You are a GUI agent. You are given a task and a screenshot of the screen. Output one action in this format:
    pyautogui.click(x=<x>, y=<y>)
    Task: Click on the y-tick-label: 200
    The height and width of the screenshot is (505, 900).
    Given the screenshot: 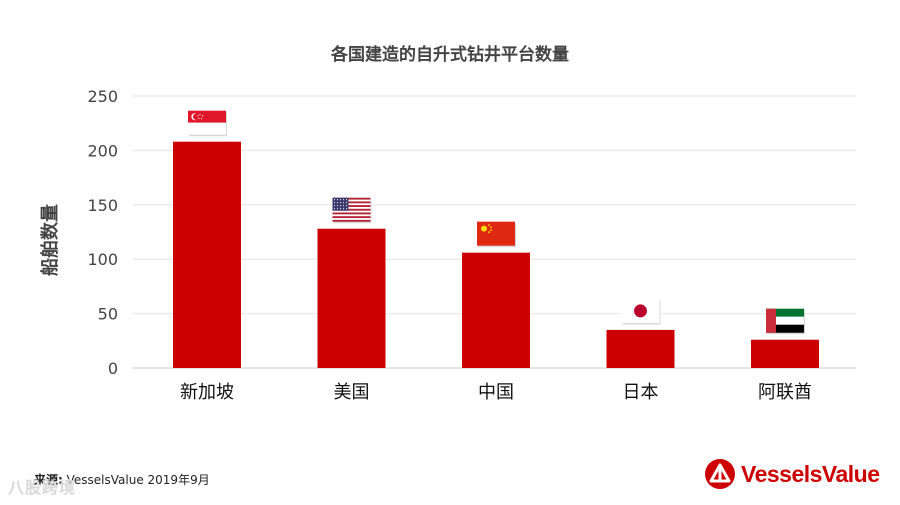 What is the action you would take?
    pyautogui.click(x=102, y=150)
    